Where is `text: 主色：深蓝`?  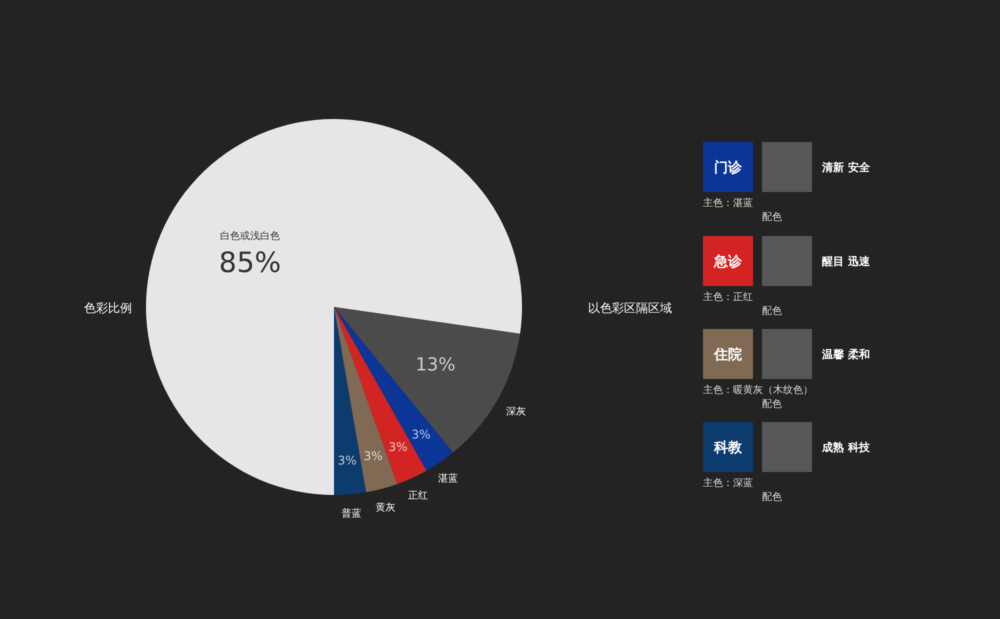
text: 主色：深蓝 is located at coordinates (728, 483).